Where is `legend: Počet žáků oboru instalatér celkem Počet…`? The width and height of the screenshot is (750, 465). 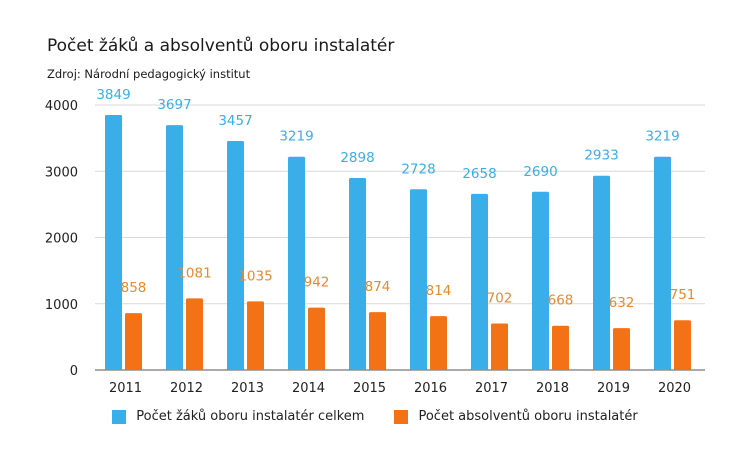
legend: Počet žáků oboru instalatér celkem Počet… is located at coordinates (375, 416).